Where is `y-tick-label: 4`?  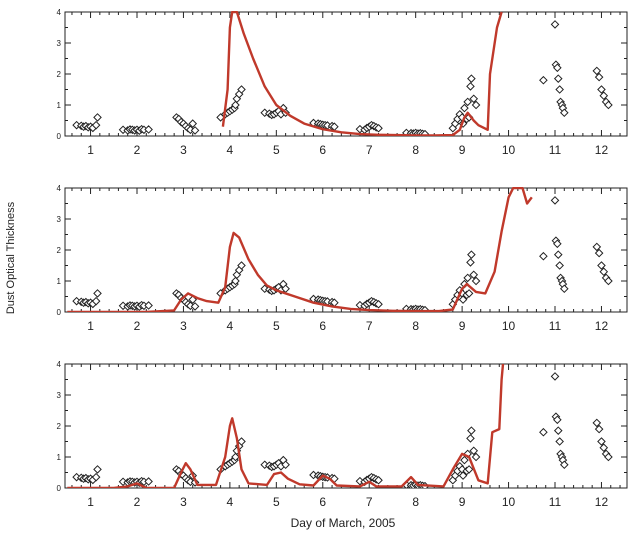
y-tick-label: 4 is located at coordinates (59, 364).